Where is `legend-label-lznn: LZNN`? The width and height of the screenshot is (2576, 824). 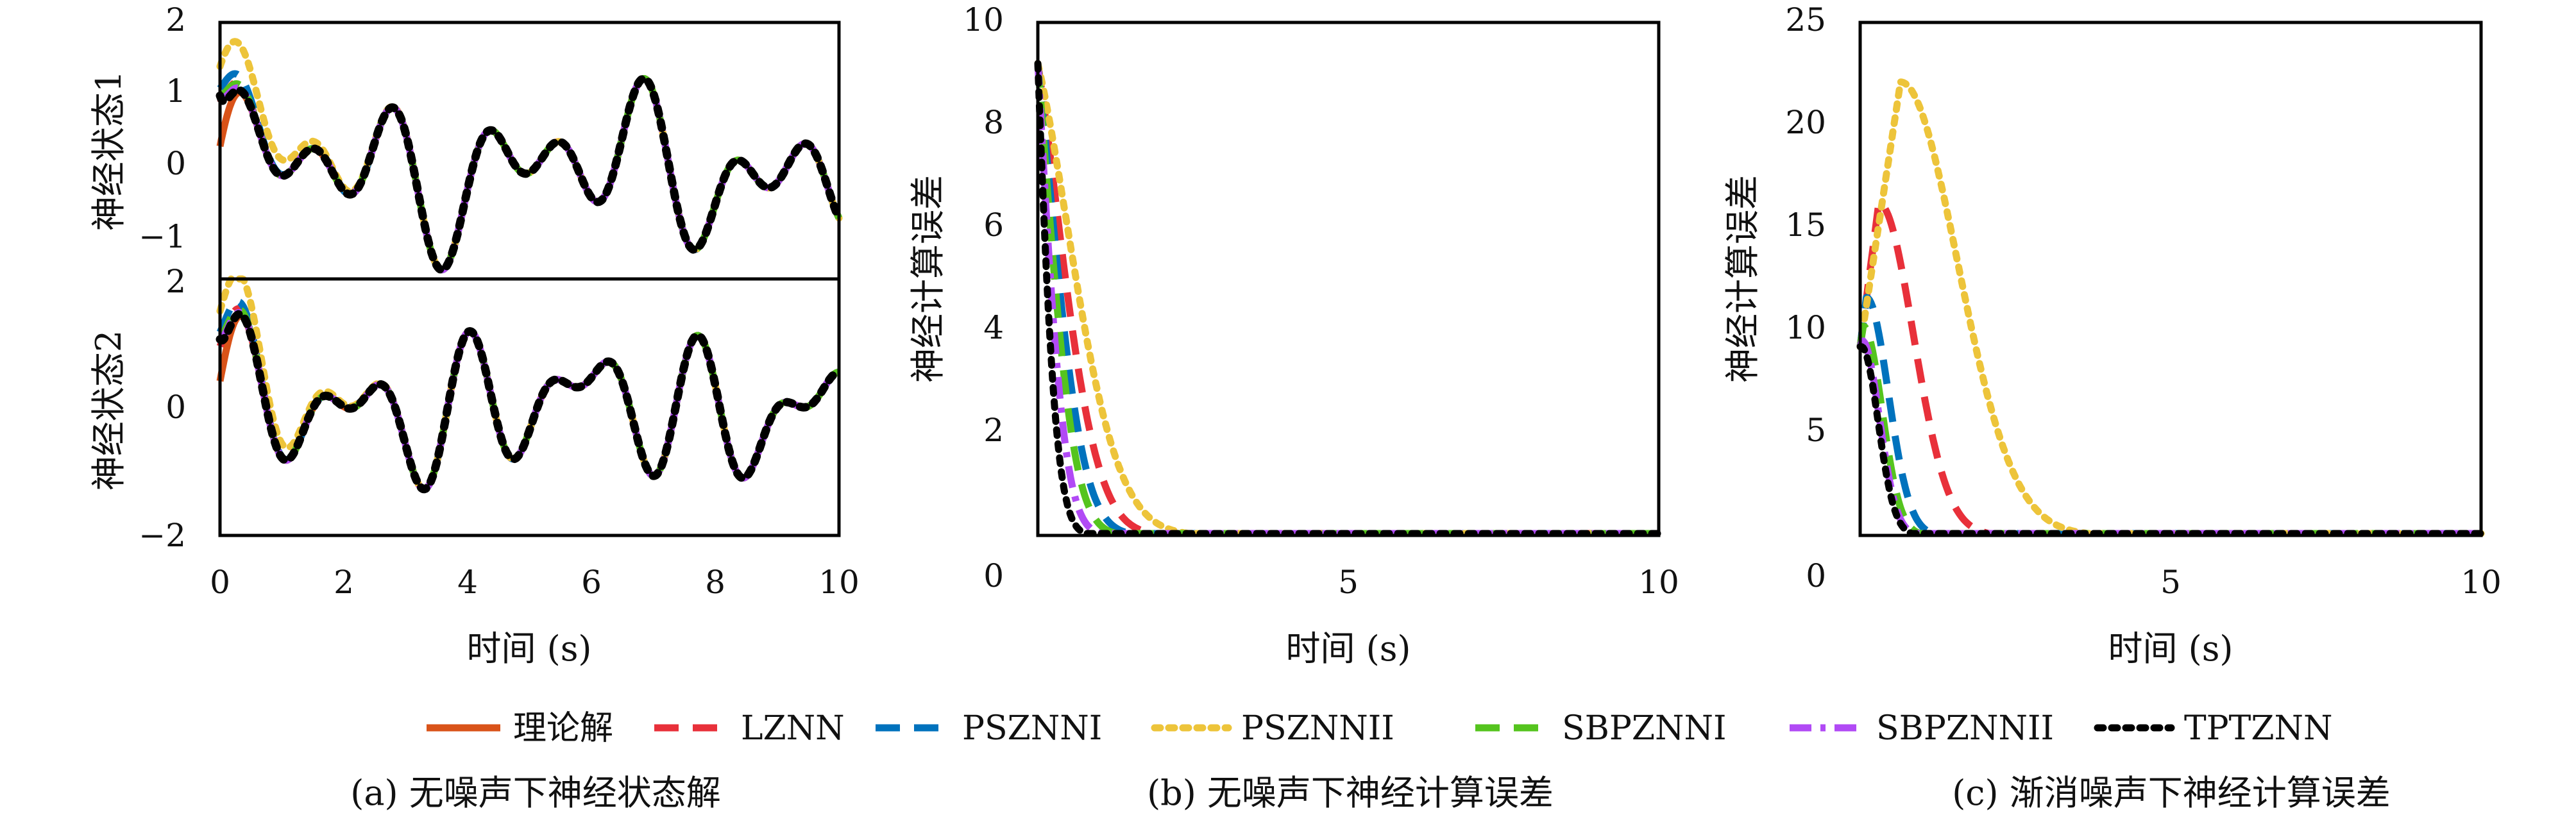
legend-label-lznn: LZNN is located at coordinates (793, 728).